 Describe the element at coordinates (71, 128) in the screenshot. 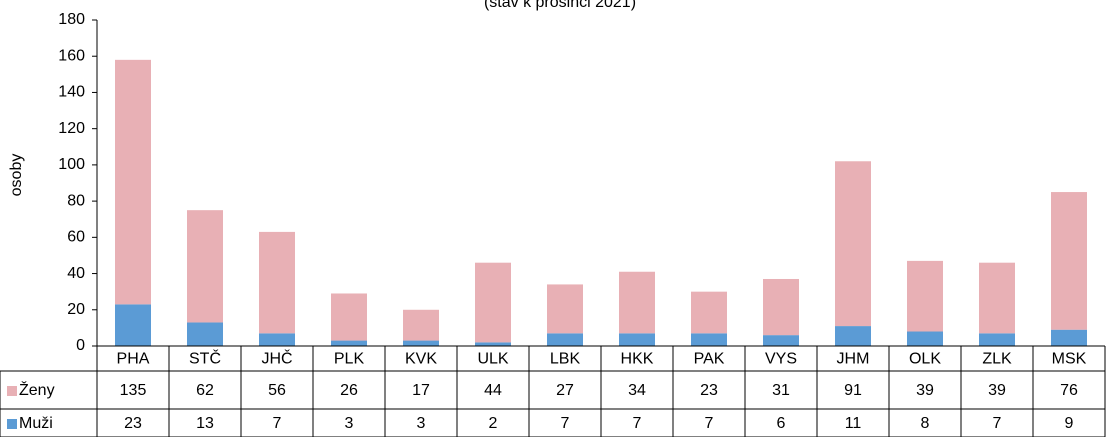

I see `y-tick-label: 120` at that location.